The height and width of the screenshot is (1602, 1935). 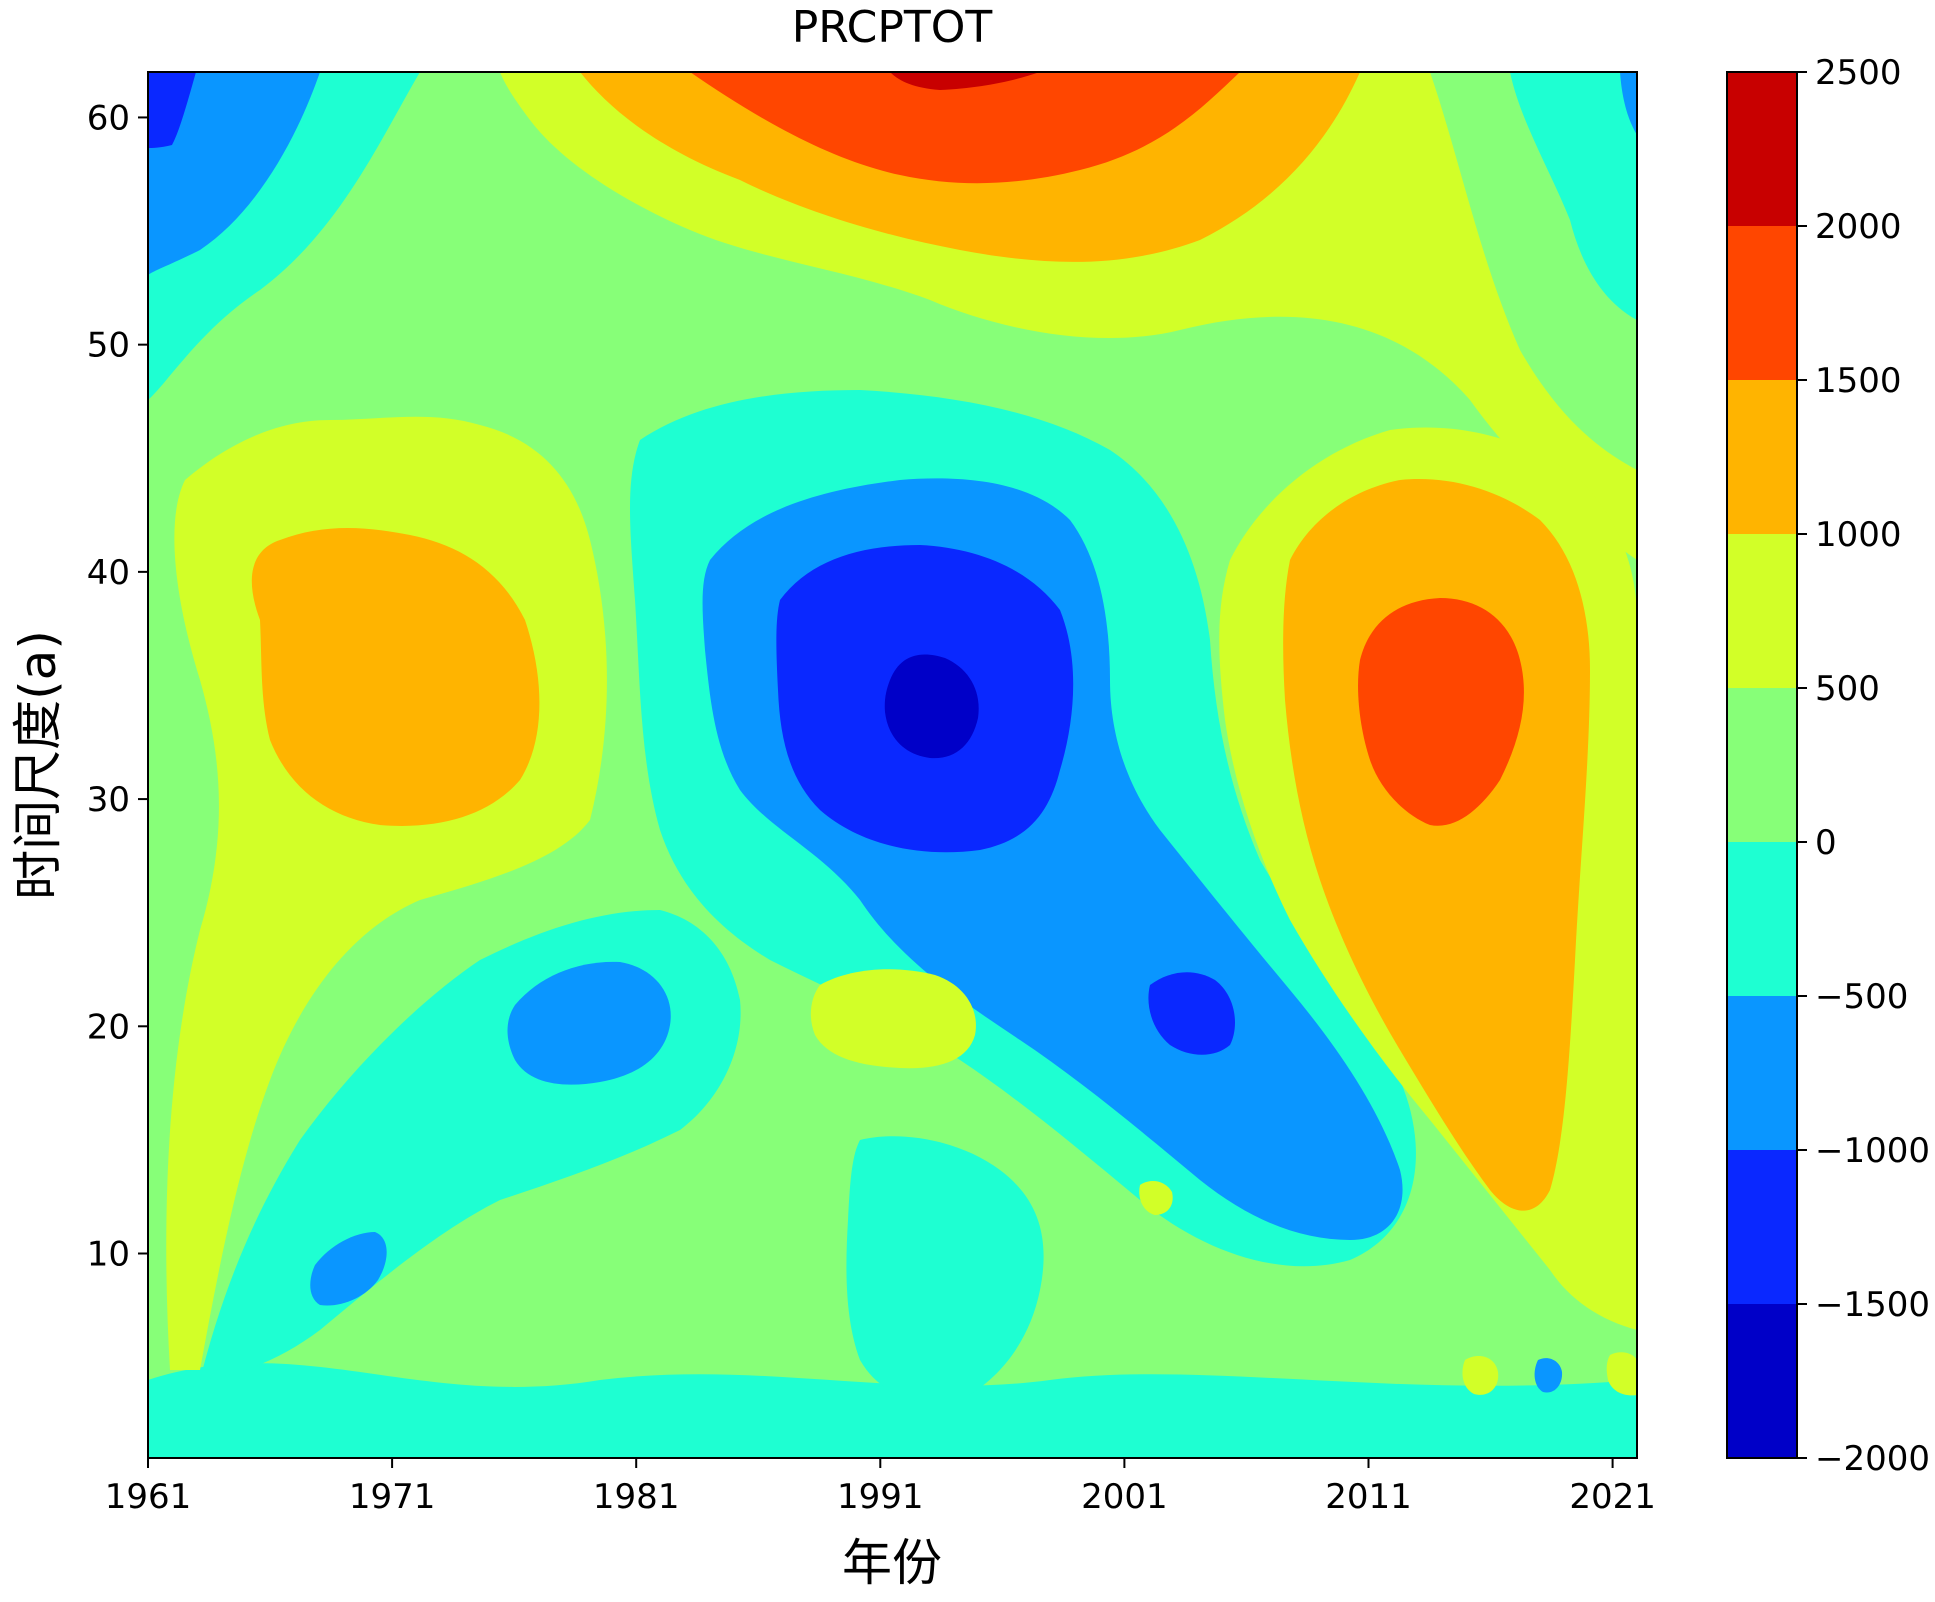 I want to click on contour-blue-top-left, so click(x=234, y=173).